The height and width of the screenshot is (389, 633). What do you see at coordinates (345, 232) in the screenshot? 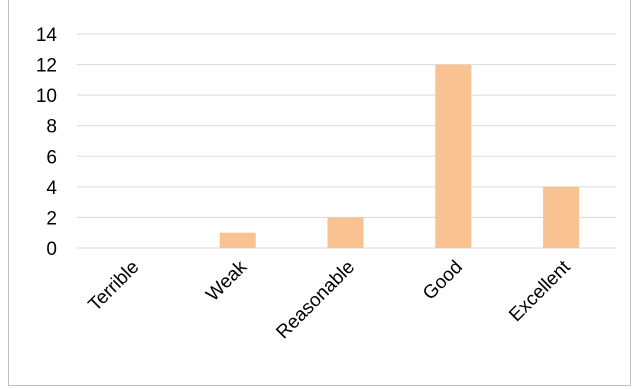
I see `bar-reasonable` at bounding box center [345, 232].